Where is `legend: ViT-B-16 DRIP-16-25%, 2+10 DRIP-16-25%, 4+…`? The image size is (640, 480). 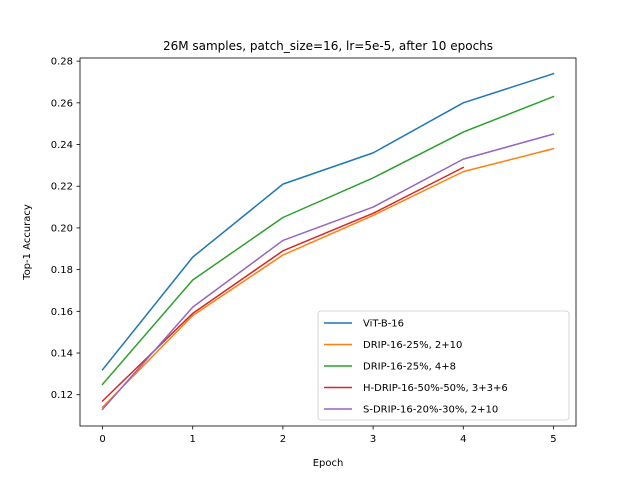 legend: ViT-B-16 DRIP-16-25%, 2+10 DRIP-16-25%, 4+… is located at coordinates (443, 365).